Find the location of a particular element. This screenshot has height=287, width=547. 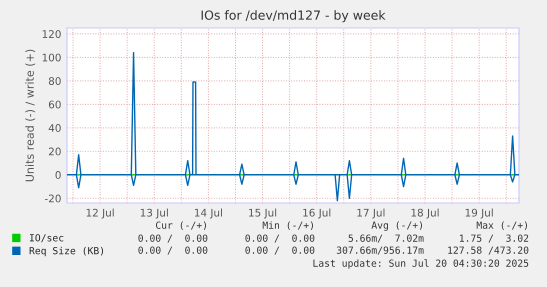

x-tick-label: 15 Jul is located at coordinates (262, 213).